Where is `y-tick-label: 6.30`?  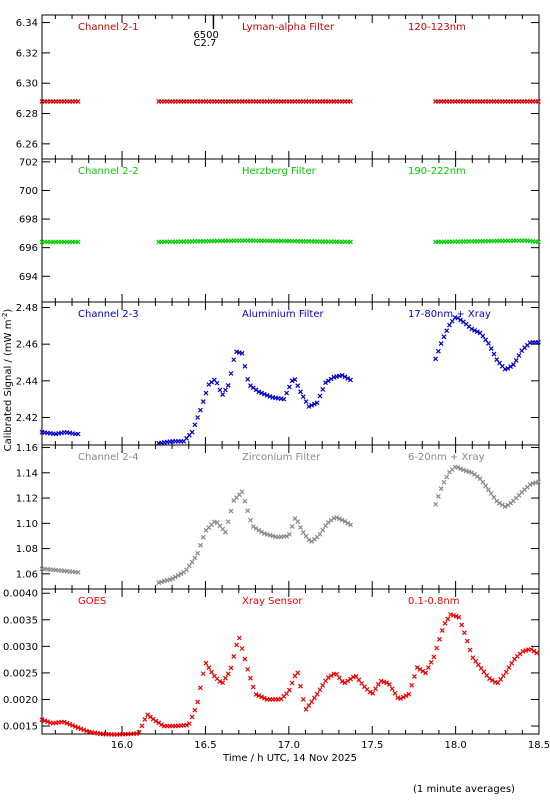
y-tick-label: 6.30 is located at coordinates (27, 84).